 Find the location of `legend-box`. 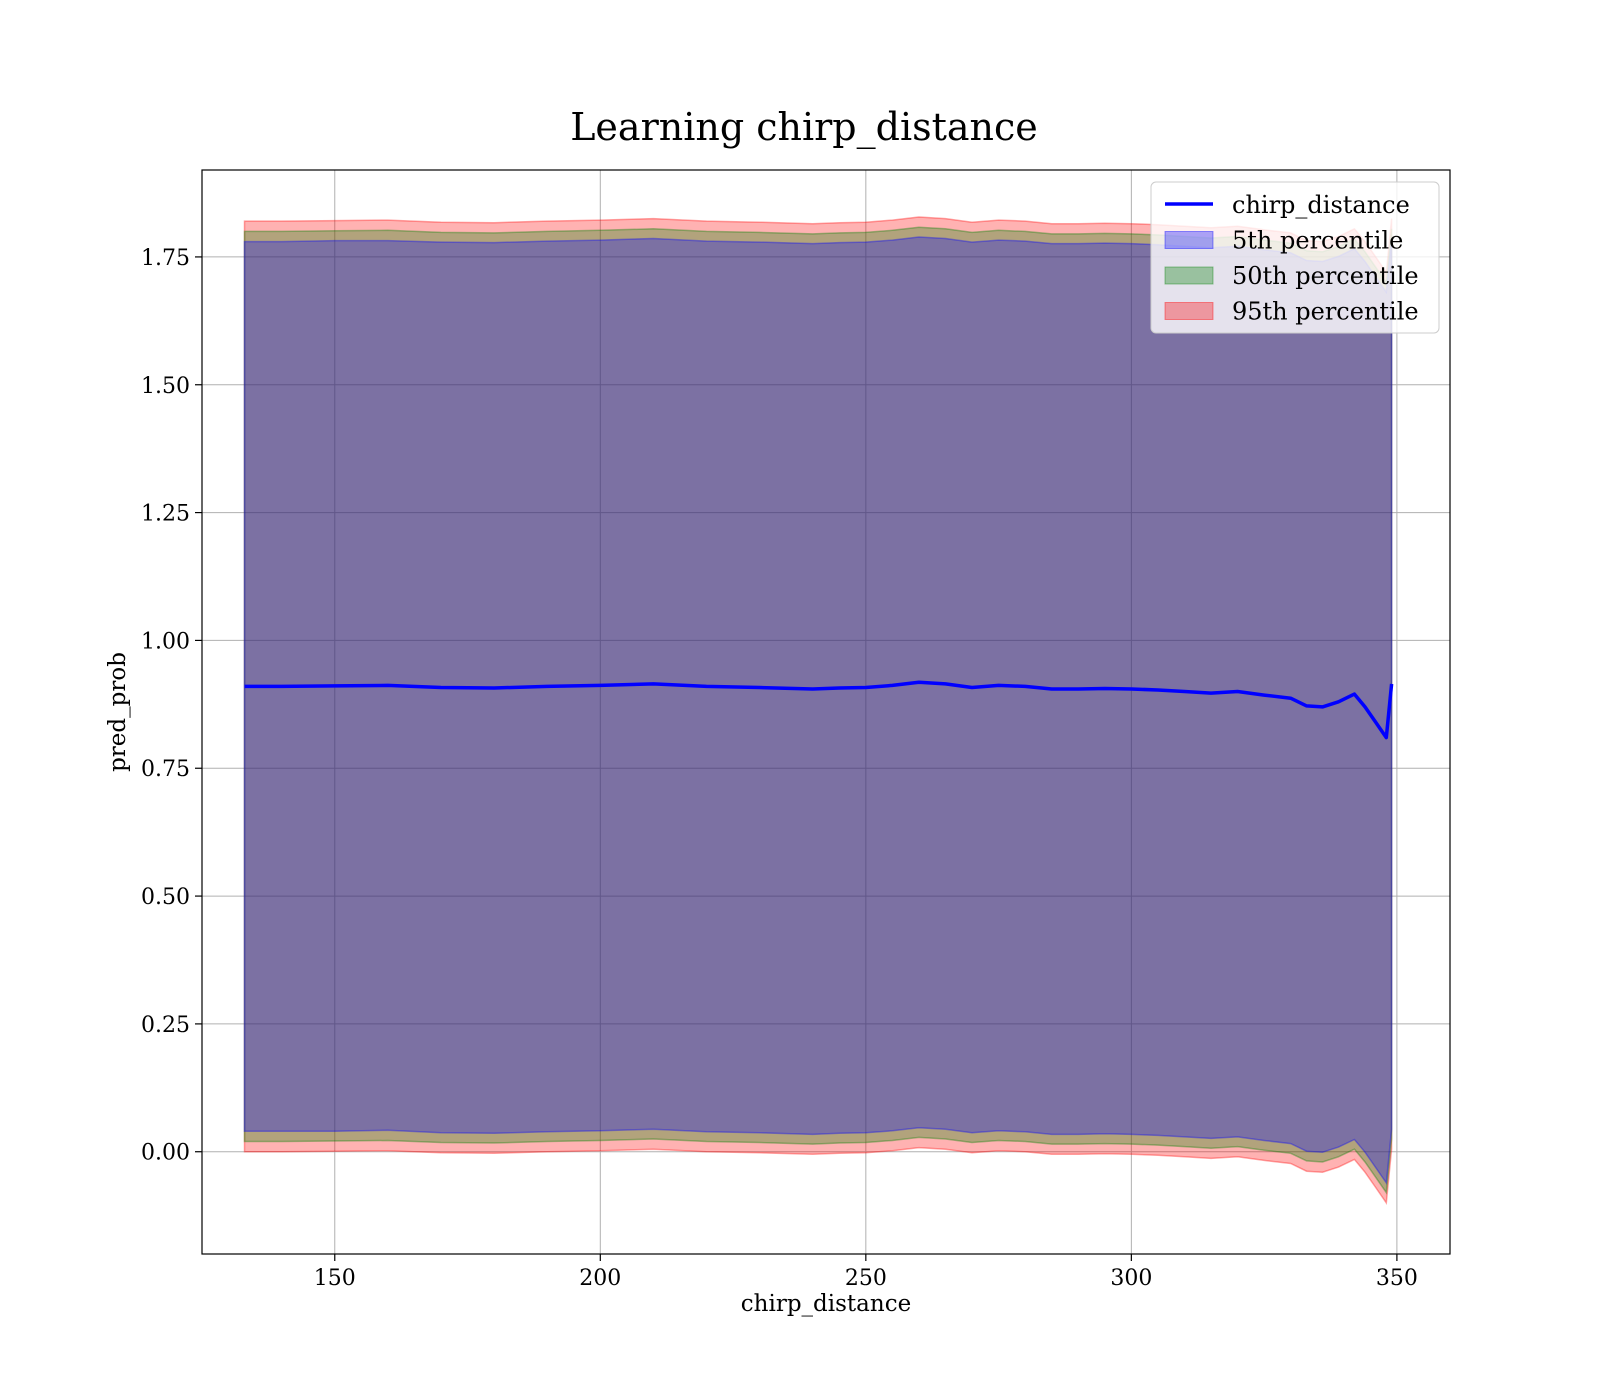

legend-box is located at coordinates (1295, 257).